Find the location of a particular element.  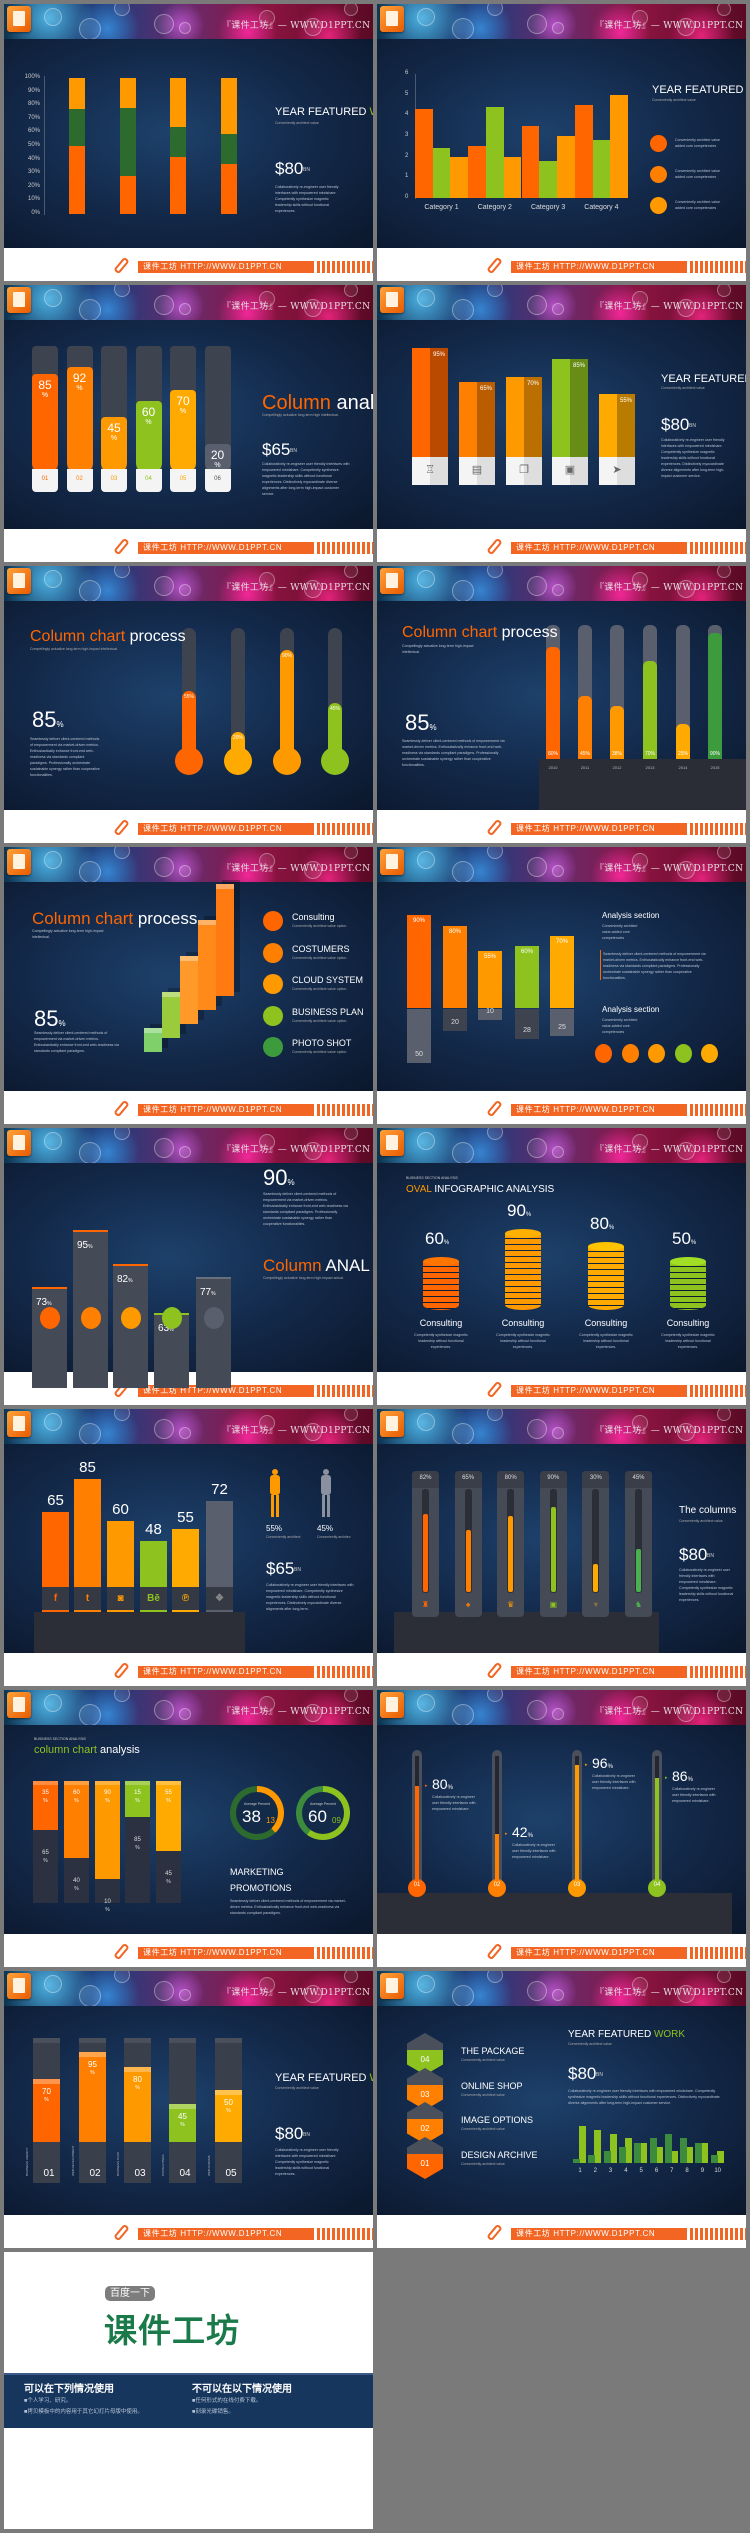

female-figure-icon is located at coordinates (275, 1493).